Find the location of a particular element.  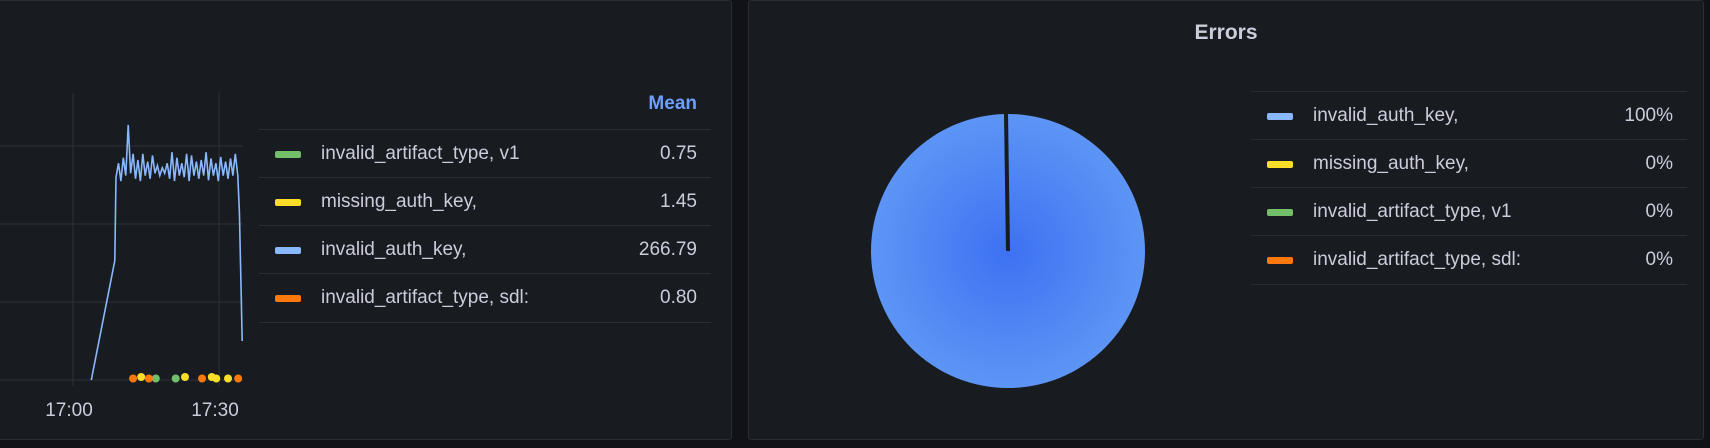

panel-title: Errors is located at coordinates (1226, 32).